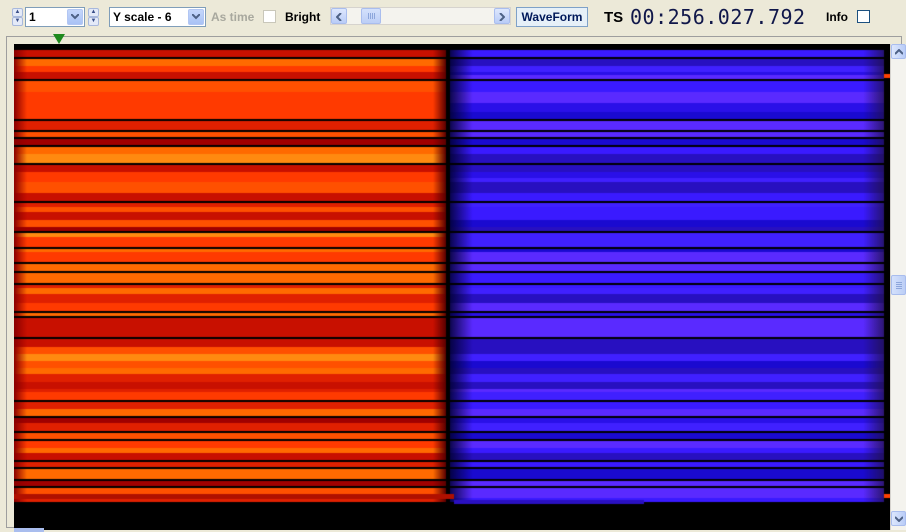 Image resolution: width=906 pixels, height=532 pixels. Describe the element at coordinates (339, 16) in the screenshot. I see `chevron-left-icon` at that location.